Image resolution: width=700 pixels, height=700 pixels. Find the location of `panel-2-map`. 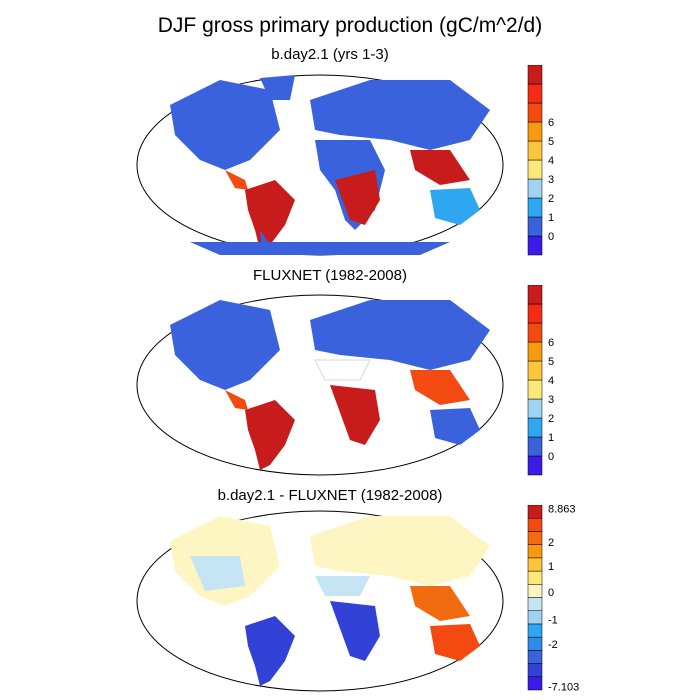

panel-2-map is located at coordinates (320, 385).